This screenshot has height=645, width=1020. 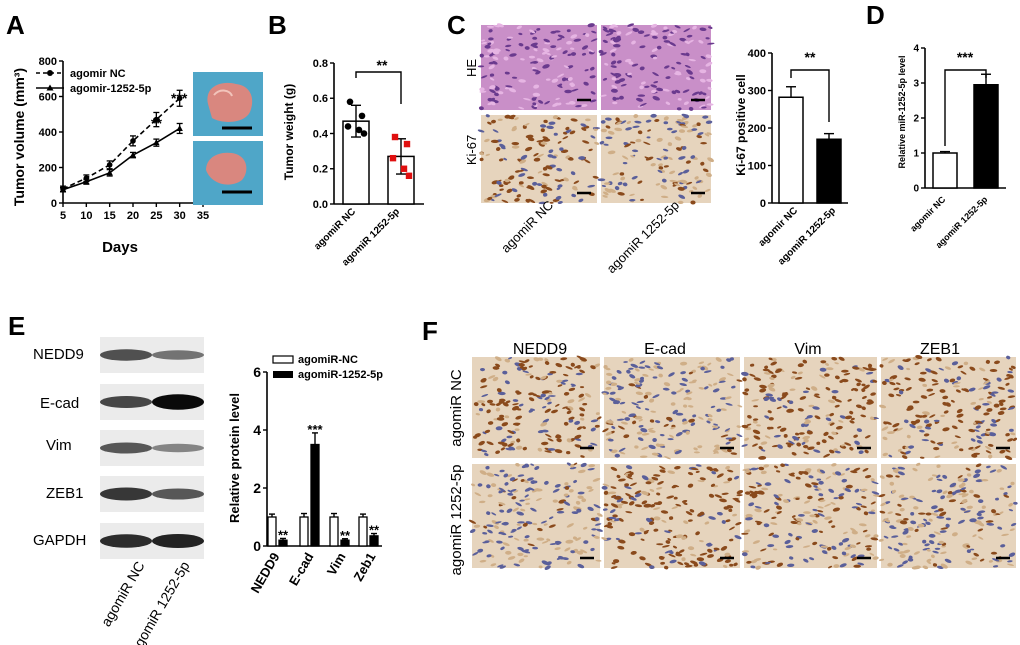 I want to click on b-y-tick-label: 0.8, so click(x=320, y=64).